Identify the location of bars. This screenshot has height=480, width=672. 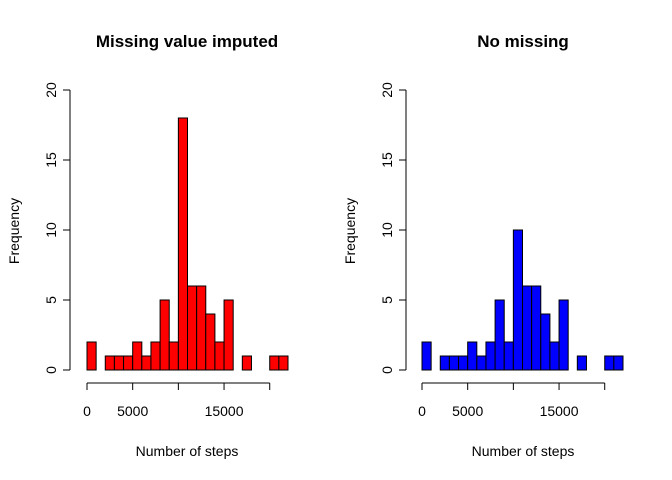
(522, 300).